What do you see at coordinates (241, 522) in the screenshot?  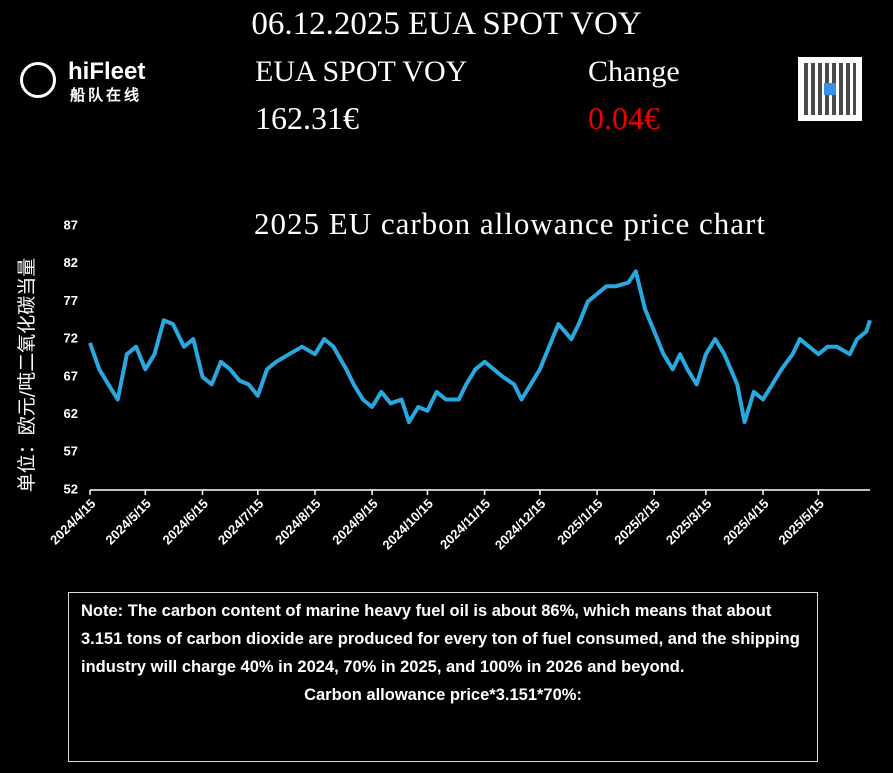 I see `x-tick-label: 2024/7/15` at bounding box center [241, 522].